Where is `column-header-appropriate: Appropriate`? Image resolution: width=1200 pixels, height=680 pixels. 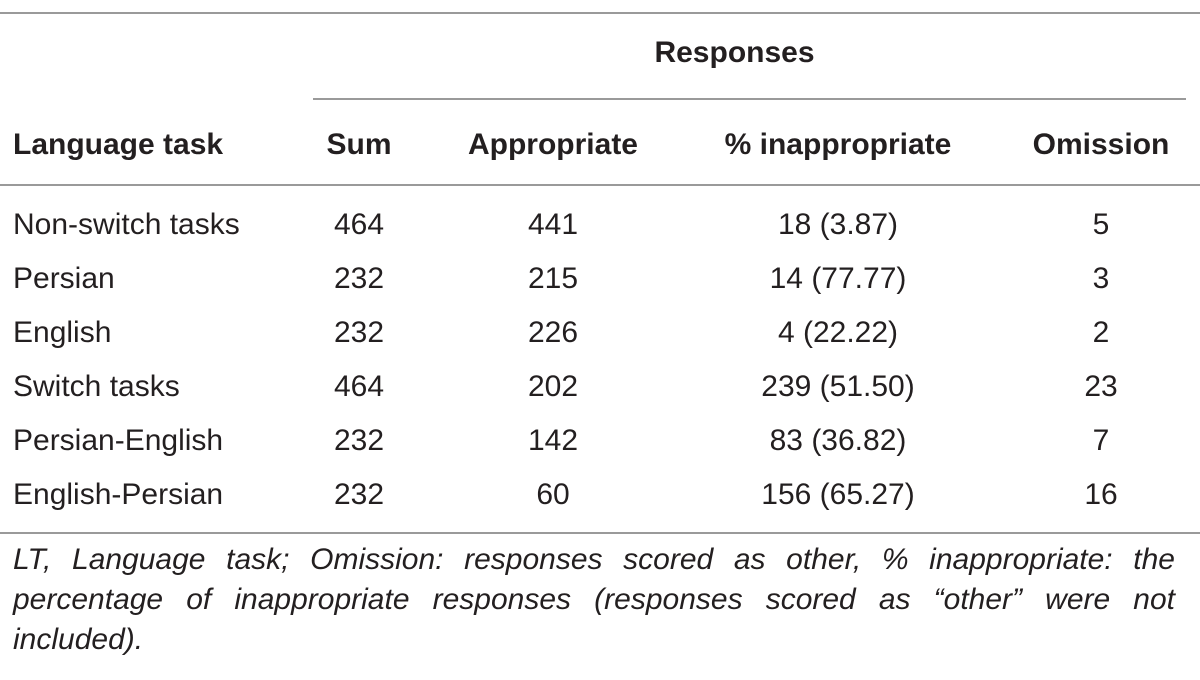 column-header-appropriate: Appropriate is located at coordinates (552, 144).